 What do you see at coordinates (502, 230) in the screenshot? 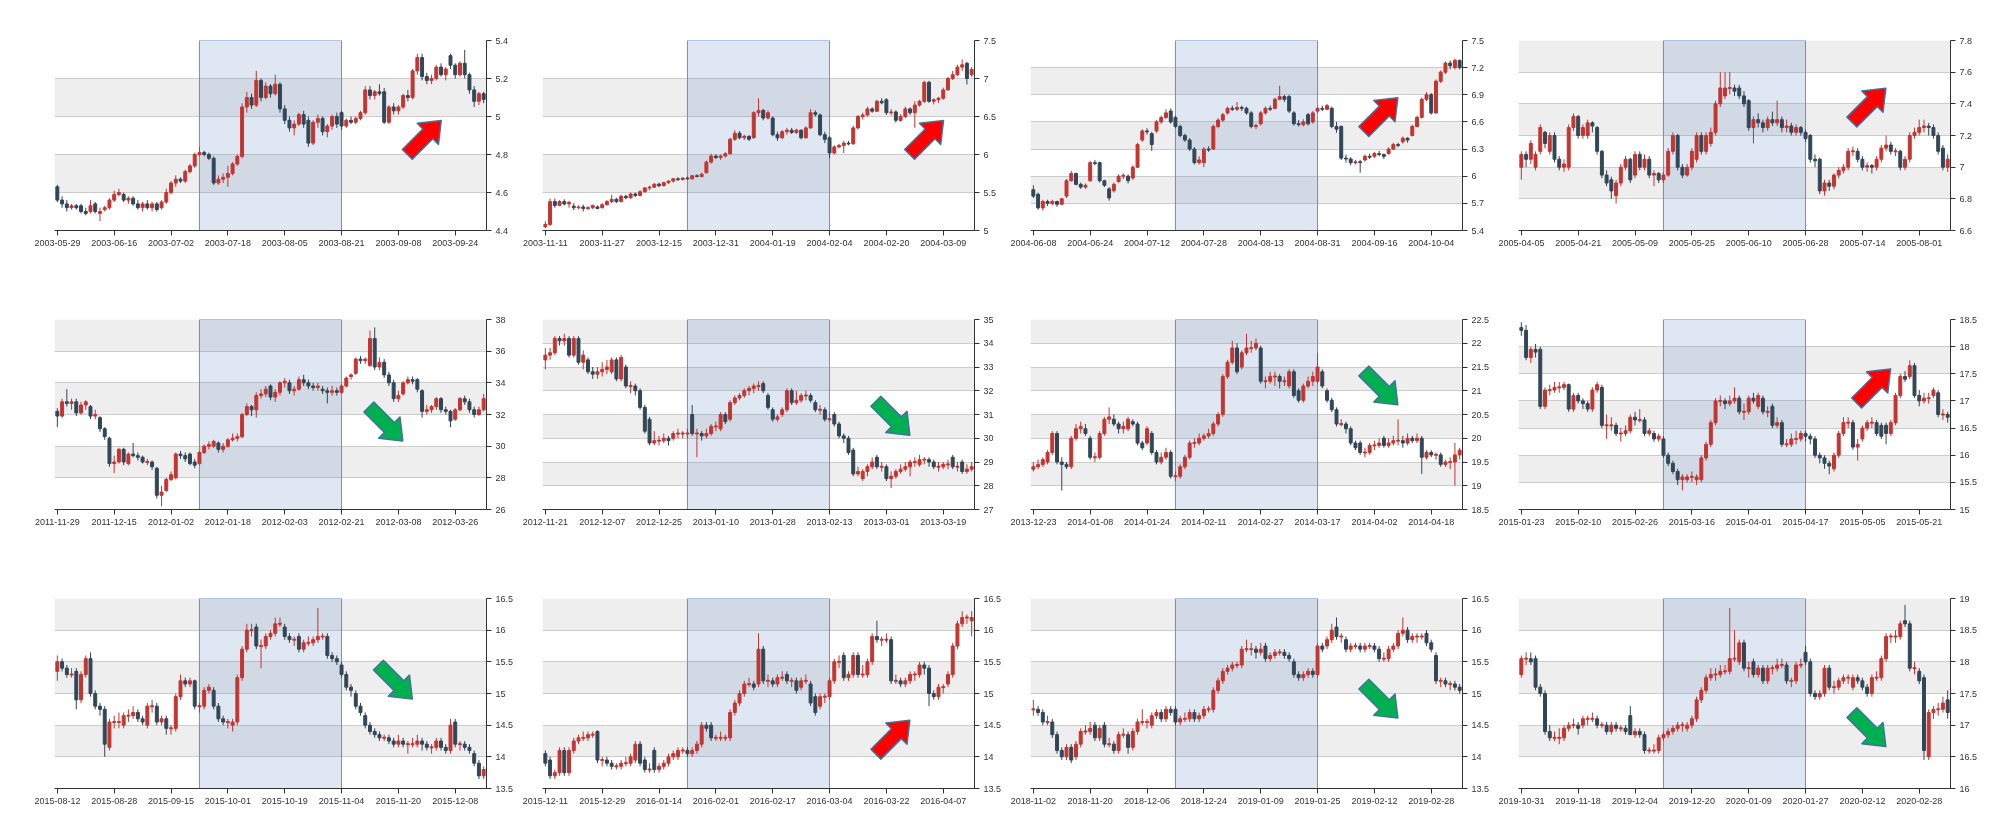
I see `y-tick-label: 4.4` at bounding box center [502, 230].